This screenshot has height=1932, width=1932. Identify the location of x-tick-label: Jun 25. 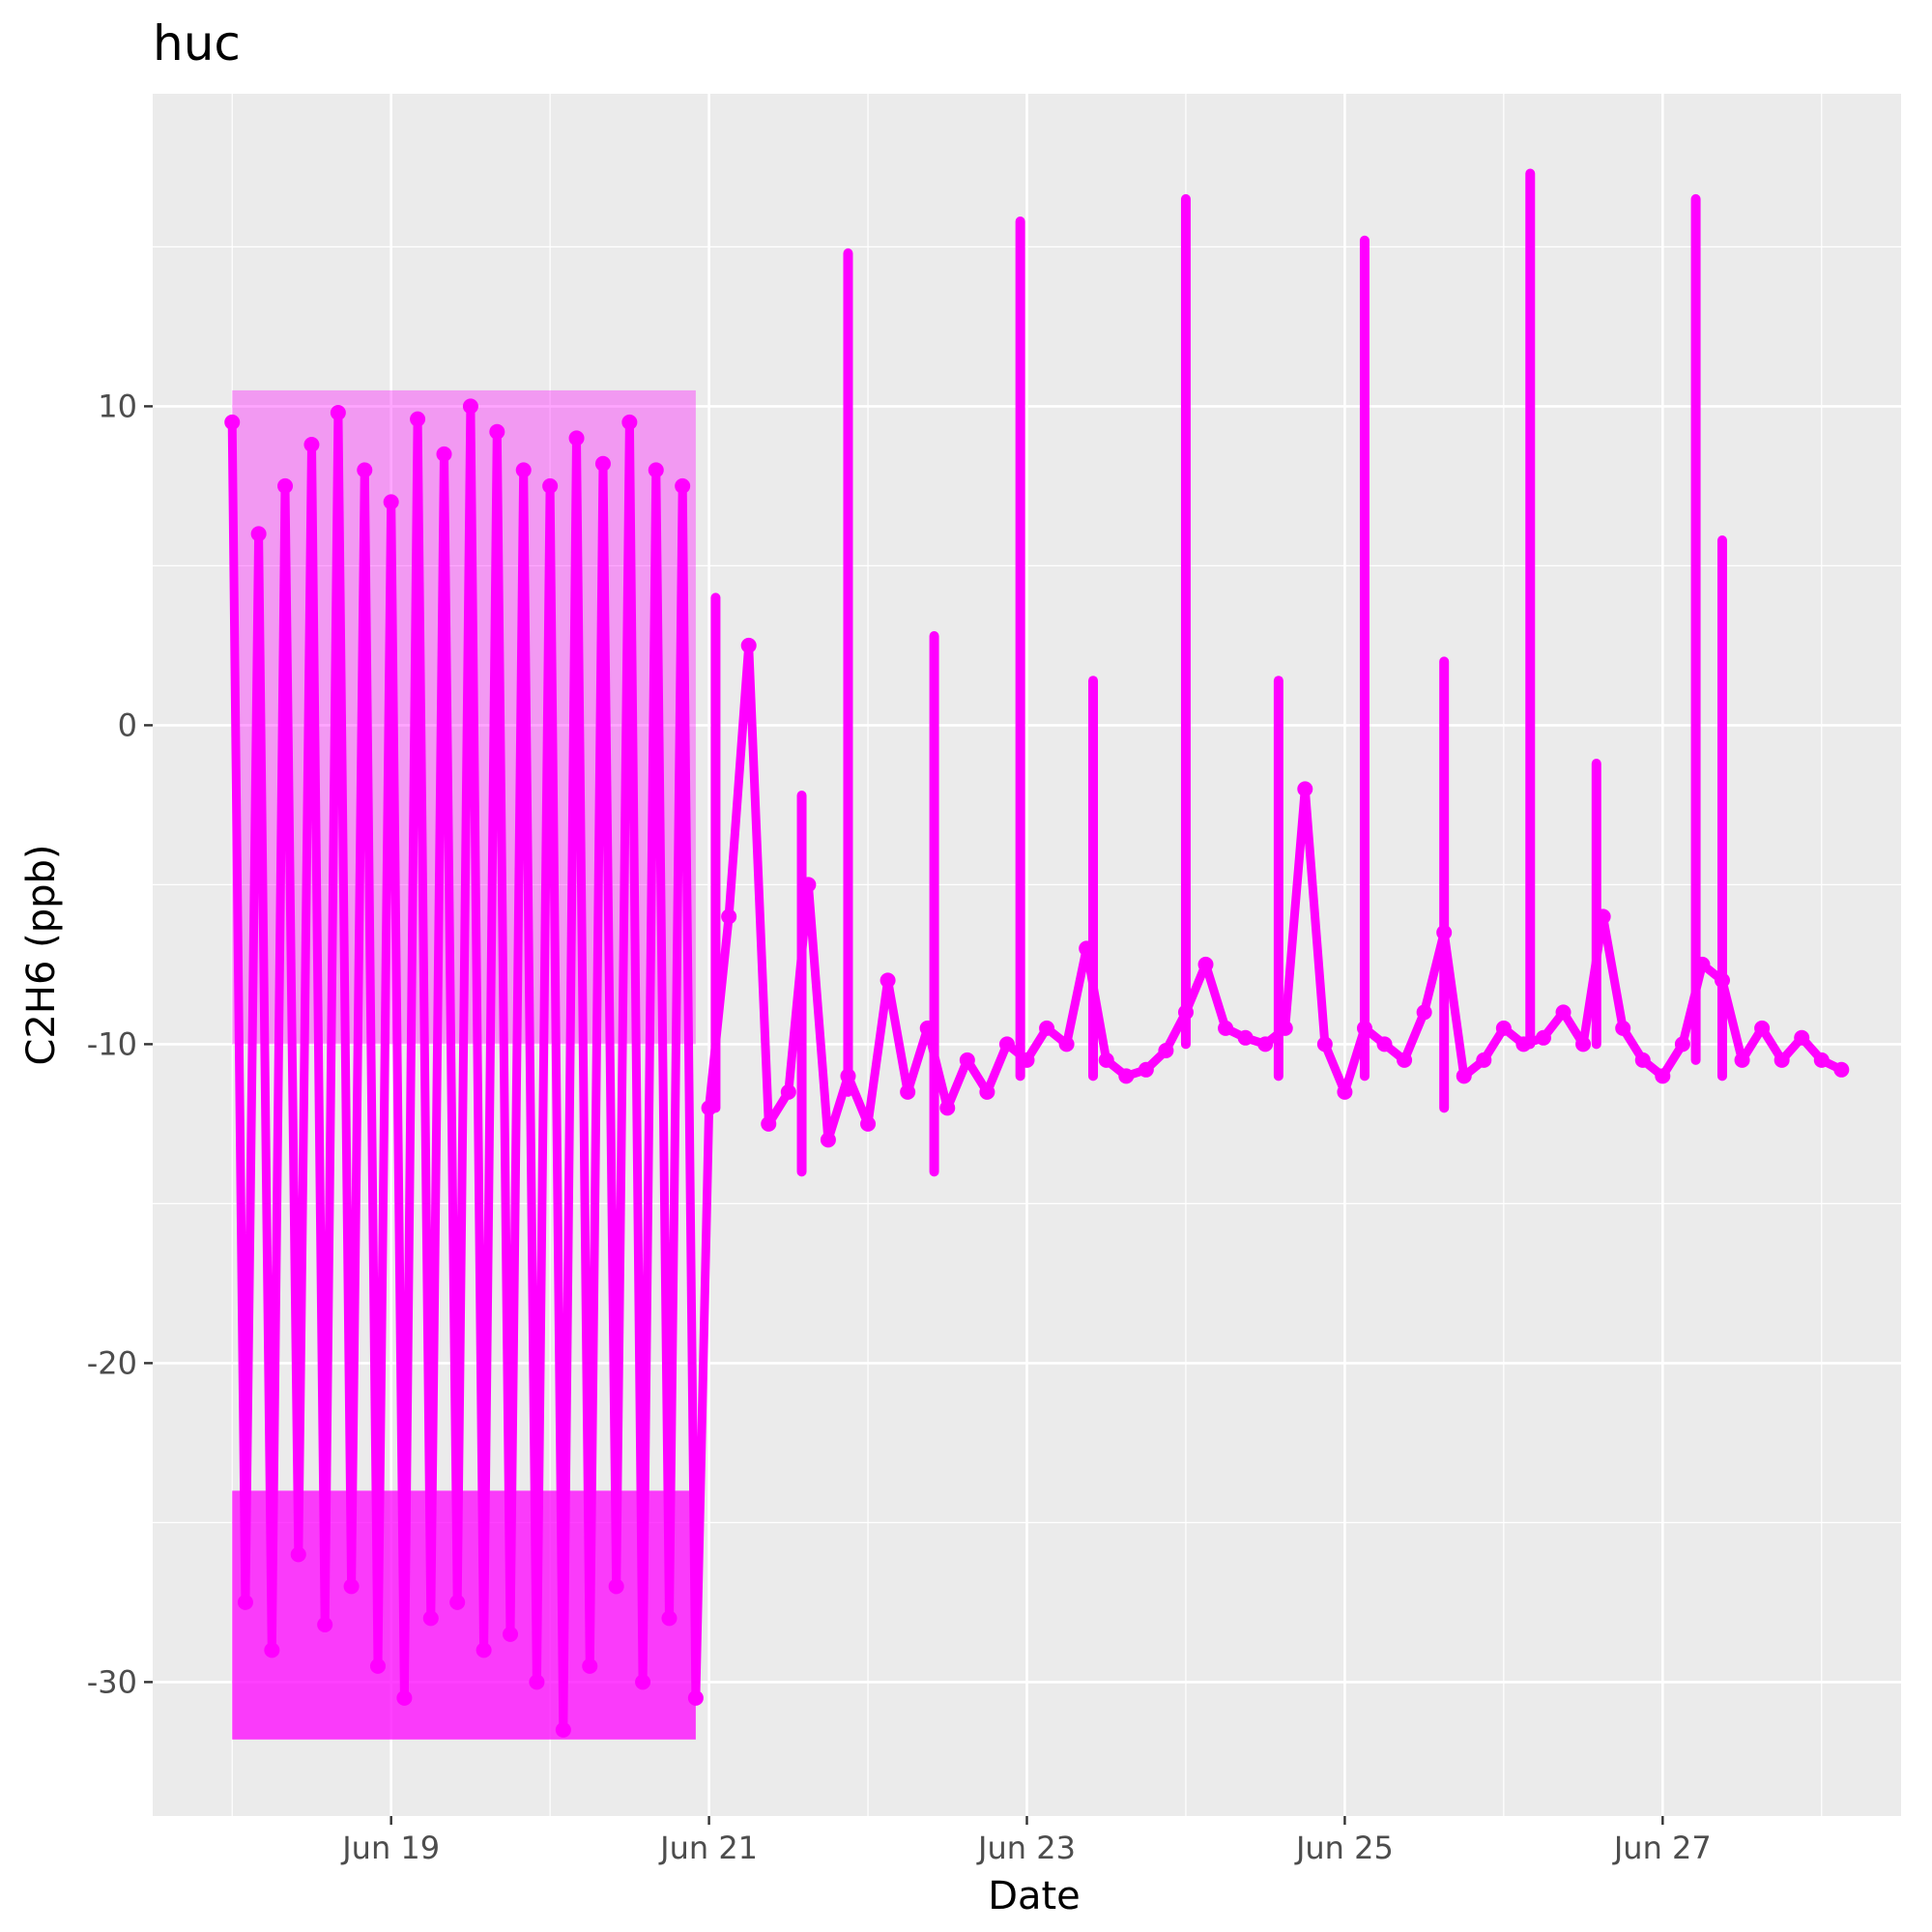
(1344, 1848).